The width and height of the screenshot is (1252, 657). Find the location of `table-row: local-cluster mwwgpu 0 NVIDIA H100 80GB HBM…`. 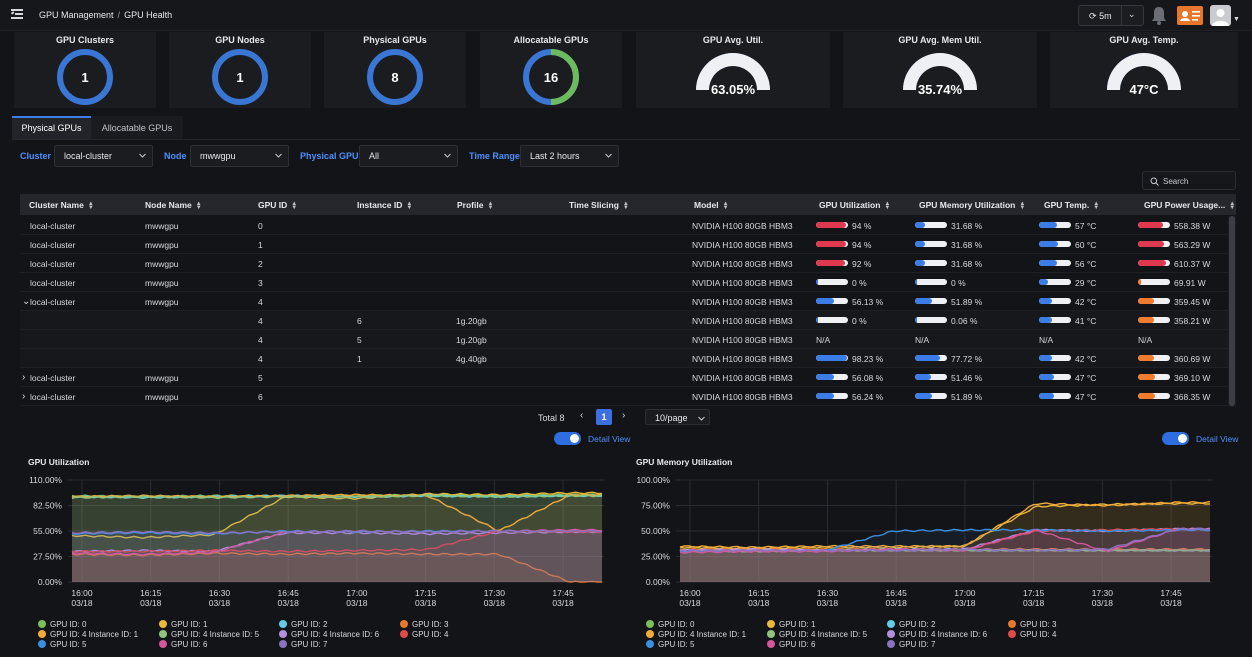

table-row: local-cluster mwwgpu 0 NVIDIA H100 80GB HBM… is located at coordinates (624, 225).